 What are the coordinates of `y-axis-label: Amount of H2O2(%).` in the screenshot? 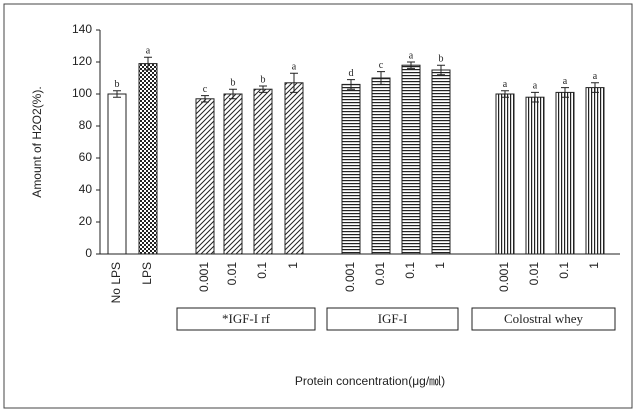 It's located at (37, 141).